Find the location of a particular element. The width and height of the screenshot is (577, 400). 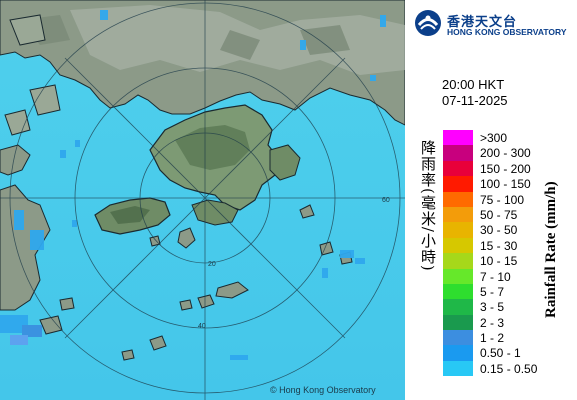

legend-row: 7 - 10 is located at coordinates (493, 276).